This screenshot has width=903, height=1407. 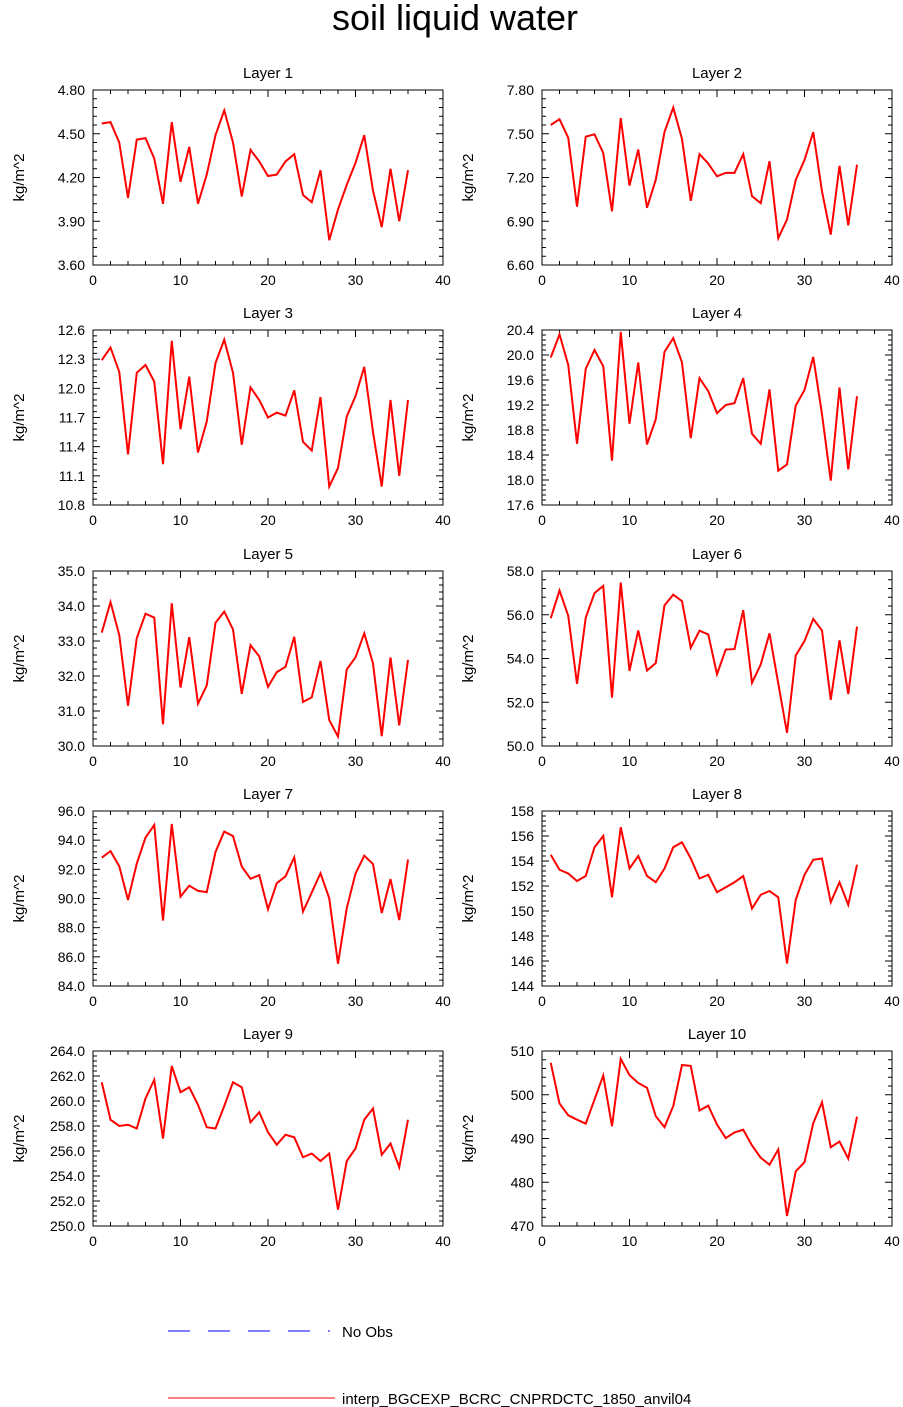 I want to click on y-tick-label: 3.60, so click(x=71, y=265).